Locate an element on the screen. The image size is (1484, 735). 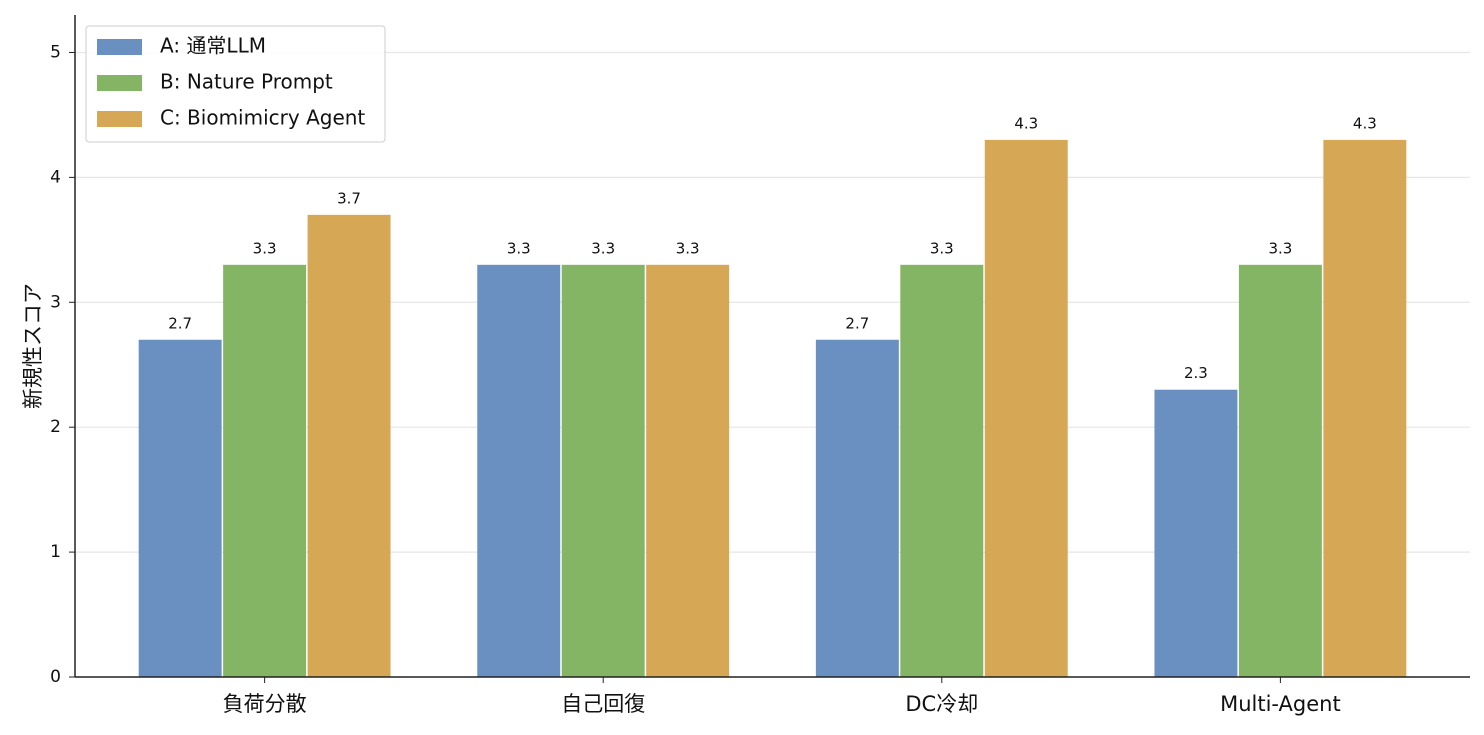
y-tick-label: 1 is located at coordinates (55, 552).